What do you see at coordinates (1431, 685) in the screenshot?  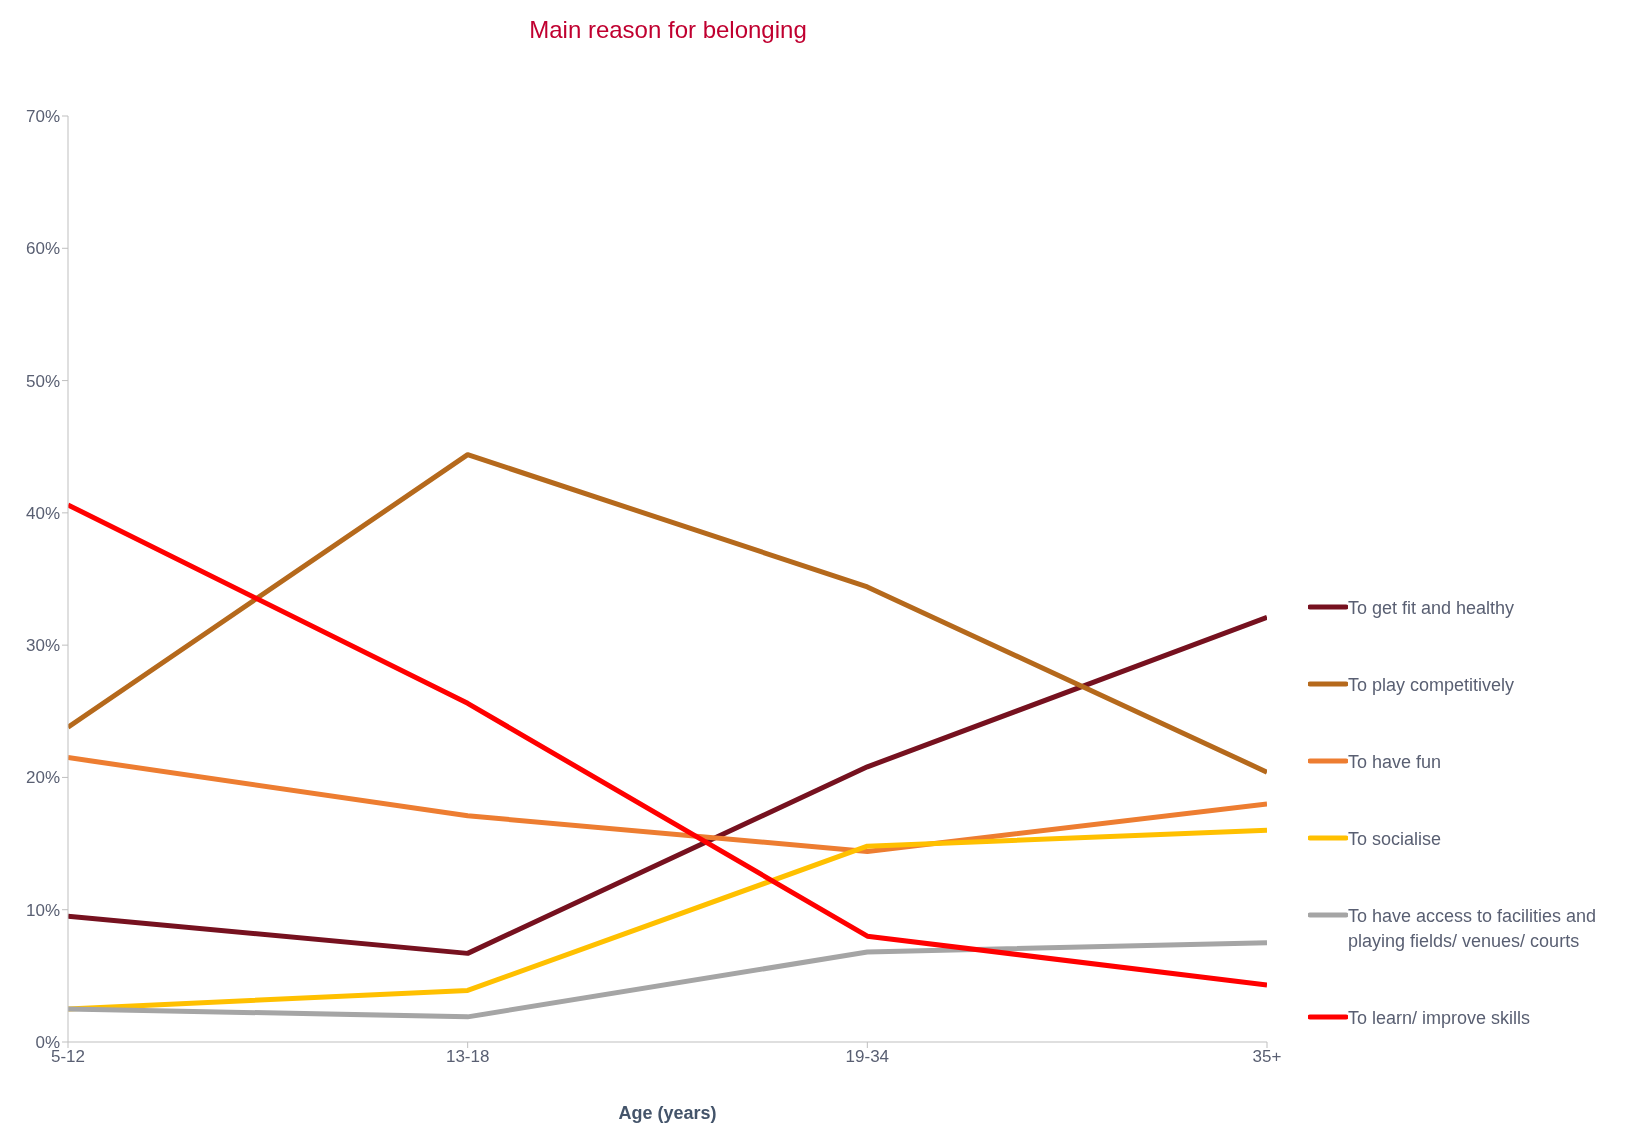 I see `legend-label: To play competitively` at bounding box center [1431, 685].